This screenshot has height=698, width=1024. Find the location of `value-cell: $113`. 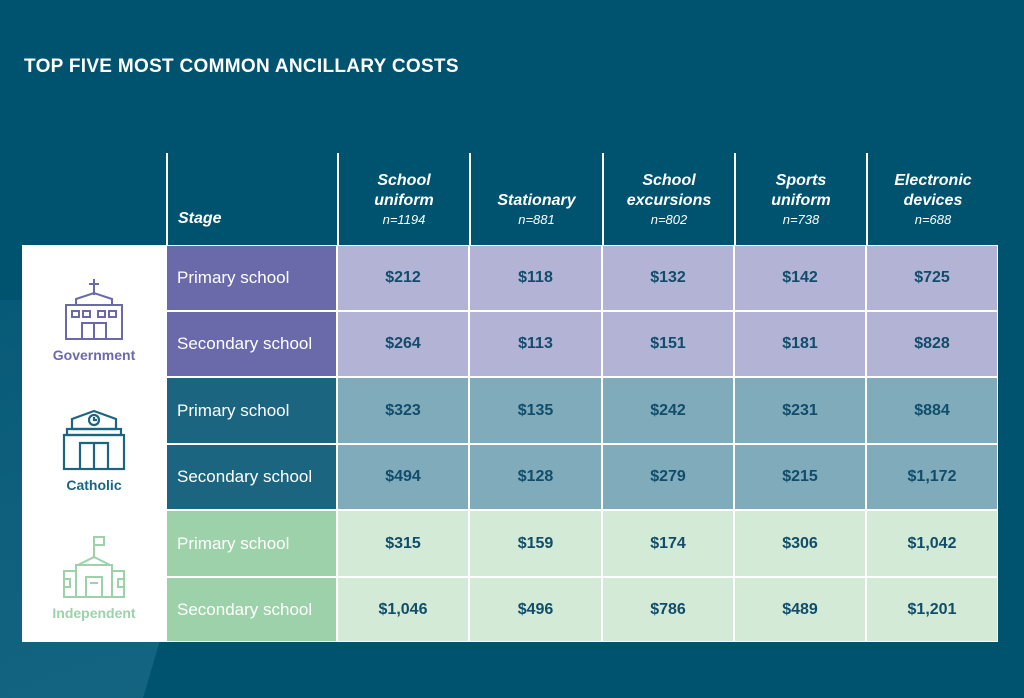

value-cell: $113 is located at coordinates (535, 344).